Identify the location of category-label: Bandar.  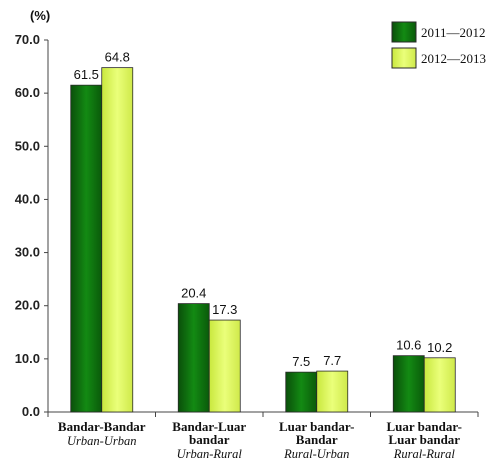
(317, 439).